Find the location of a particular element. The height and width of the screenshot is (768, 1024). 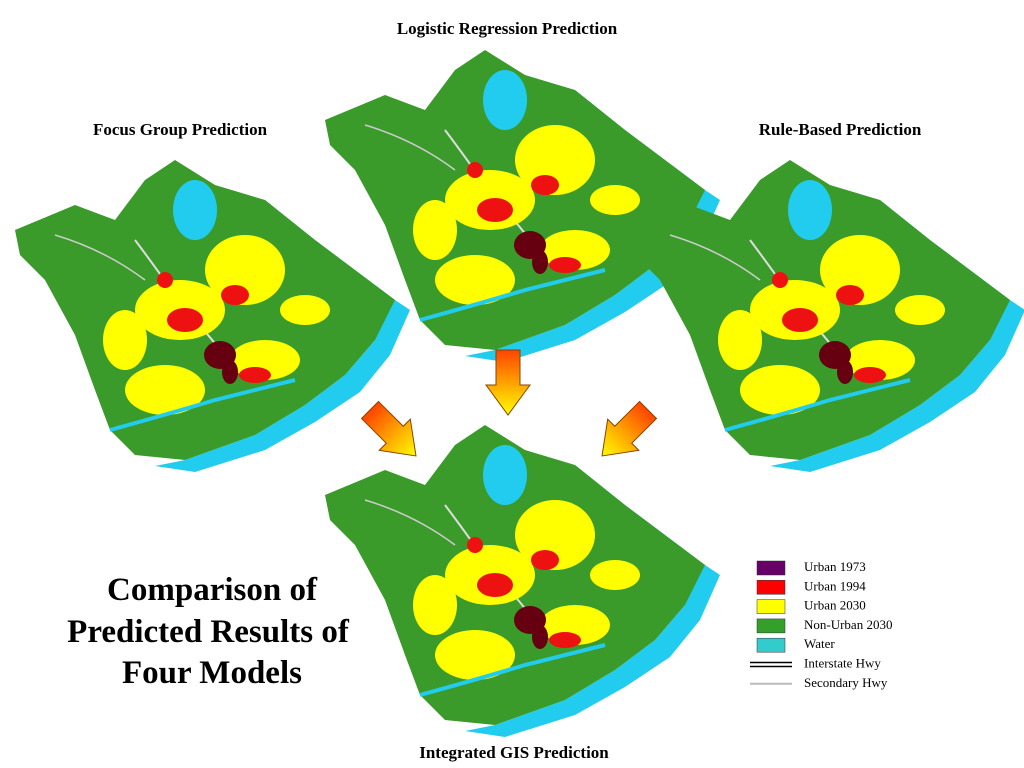

map-title: Integrated GIS Prediction is located at coordinates (514, 752).